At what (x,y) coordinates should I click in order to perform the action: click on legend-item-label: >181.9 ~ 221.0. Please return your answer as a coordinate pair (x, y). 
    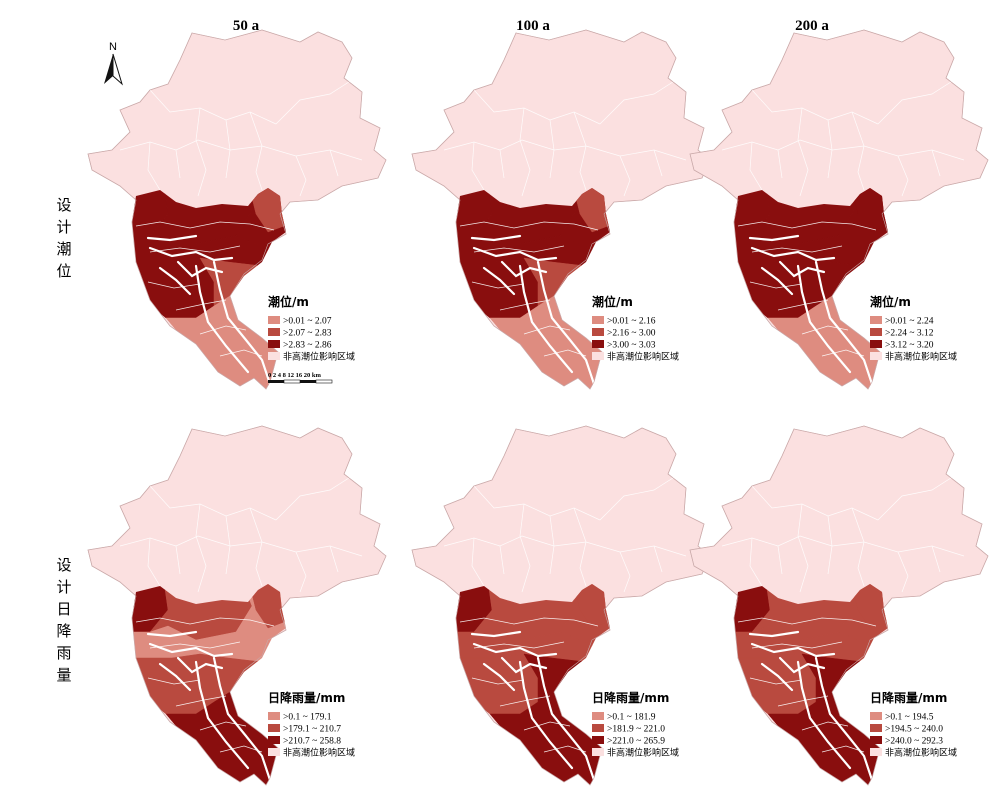
    Looking at the image, I should click on (636, 730).